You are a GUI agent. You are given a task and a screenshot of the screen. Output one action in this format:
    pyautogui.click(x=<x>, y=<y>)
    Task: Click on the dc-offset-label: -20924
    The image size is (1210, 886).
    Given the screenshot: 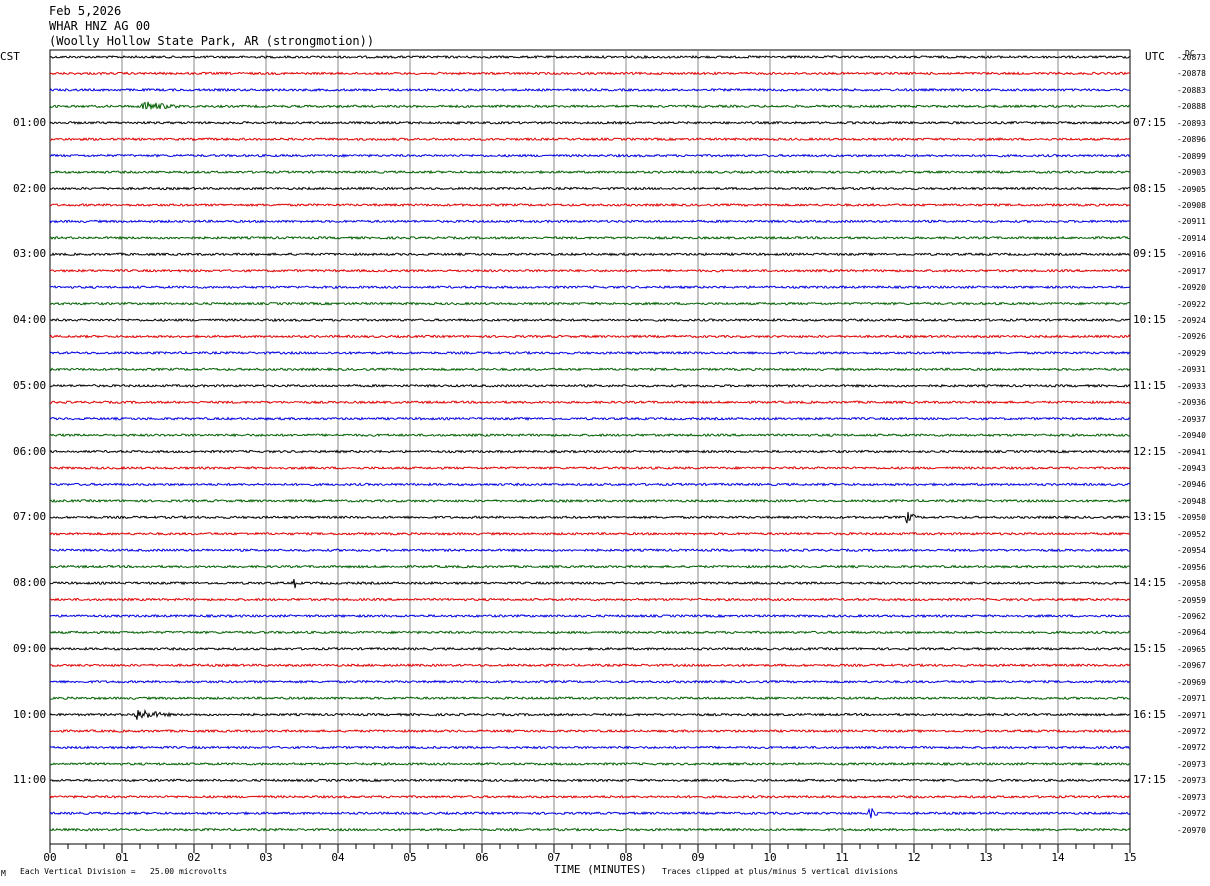 What is the action you would take?
    pyautogui.click(x=1191, y=321)
    